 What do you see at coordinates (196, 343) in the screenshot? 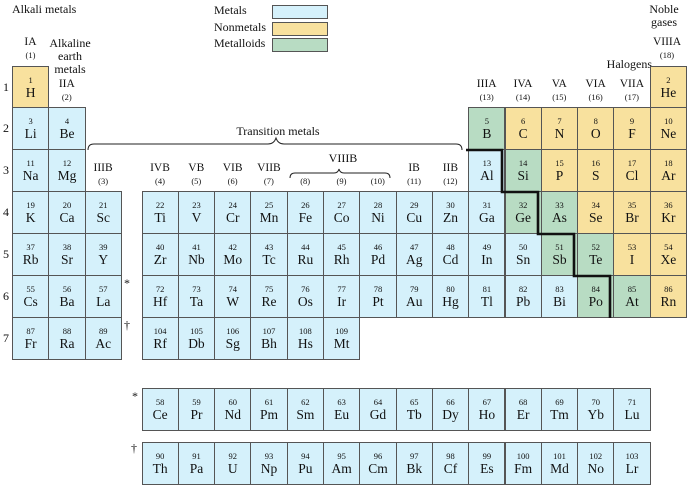
I see `element-symbol: Db` at bounding box center [196, 343].